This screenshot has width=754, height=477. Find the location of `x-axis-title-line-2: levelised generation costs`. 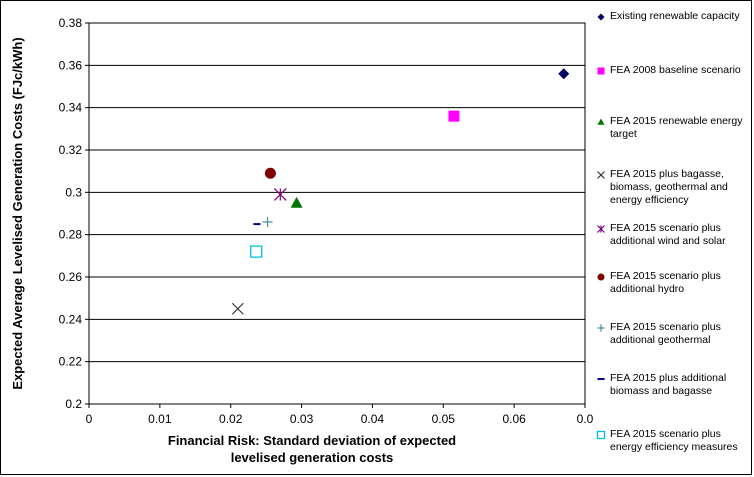

x-axis-title-line-2: levelised generation costs is located at coordinates (312, 457).